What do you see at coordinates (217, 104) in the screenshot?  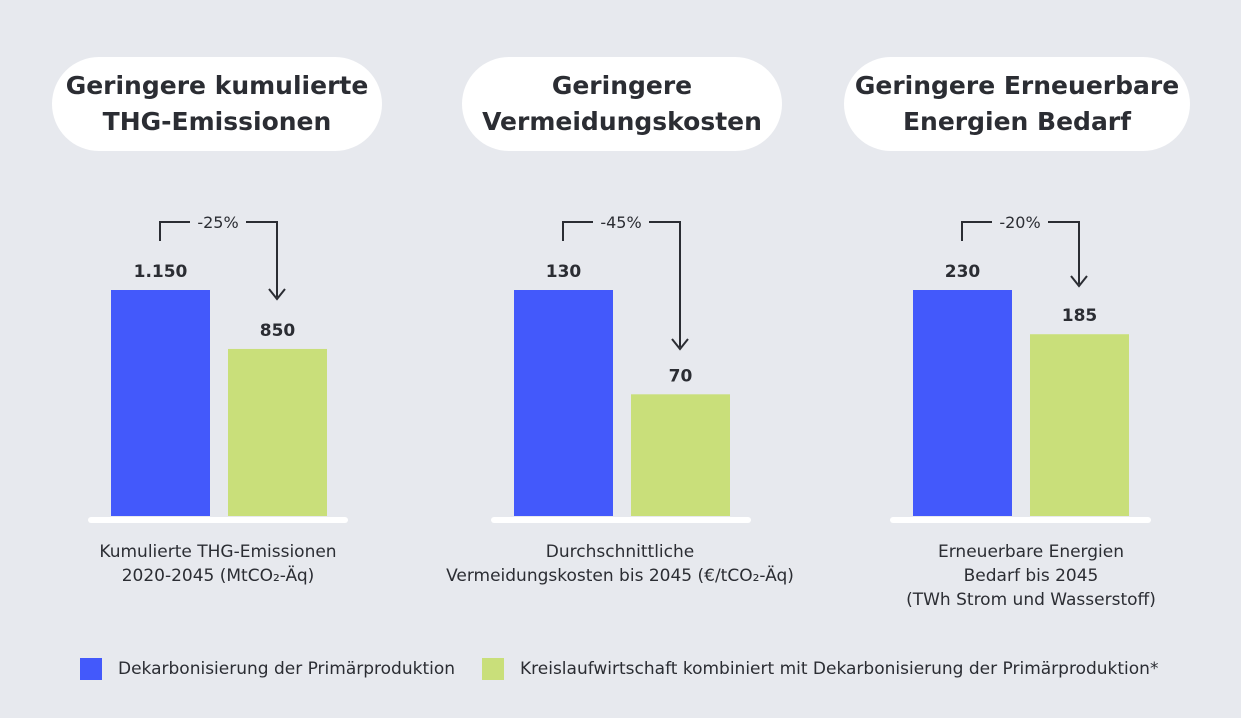 I see `panel-title: Geringere kumulierte THG-Emissionen` at bounding box center [217, 104].